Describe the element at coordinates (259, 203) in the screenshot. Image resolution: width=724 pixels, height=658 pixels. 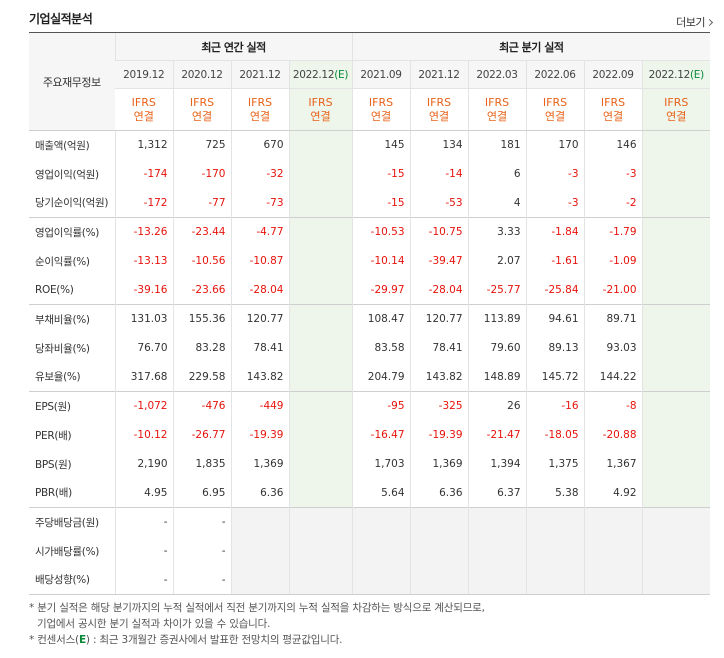
I see `table-cell: -73` at that location.